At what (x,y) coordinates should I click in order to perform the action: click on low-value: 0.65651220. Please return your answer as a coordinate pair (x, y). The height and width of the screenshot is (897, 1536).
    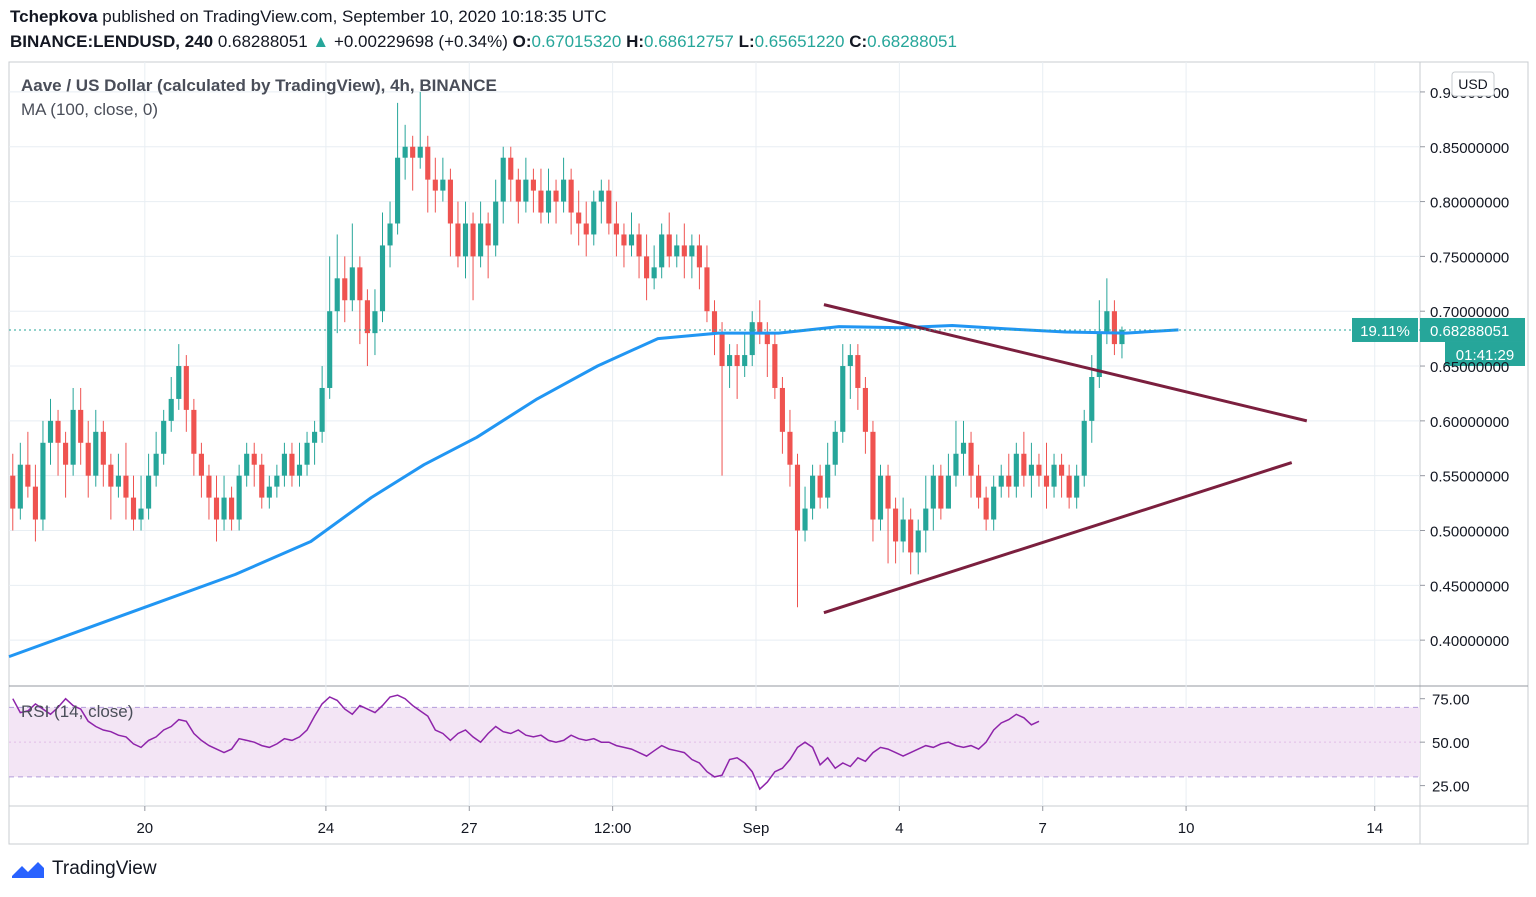
    Looking at the image, I should click on (799, 41).